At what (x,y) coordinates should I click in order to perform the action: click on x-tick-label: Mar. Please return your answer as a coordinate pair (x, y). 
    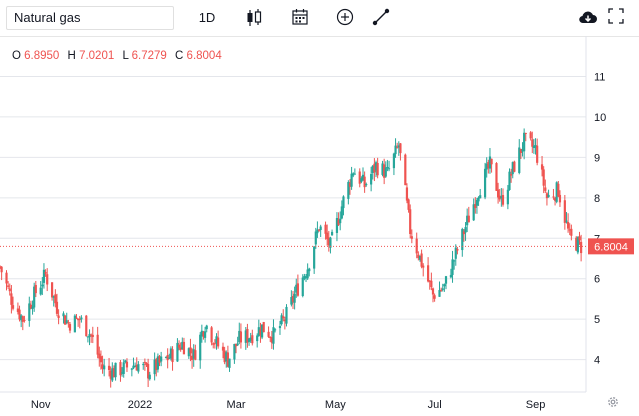
    Looking at the image, I should click on (236, 405).